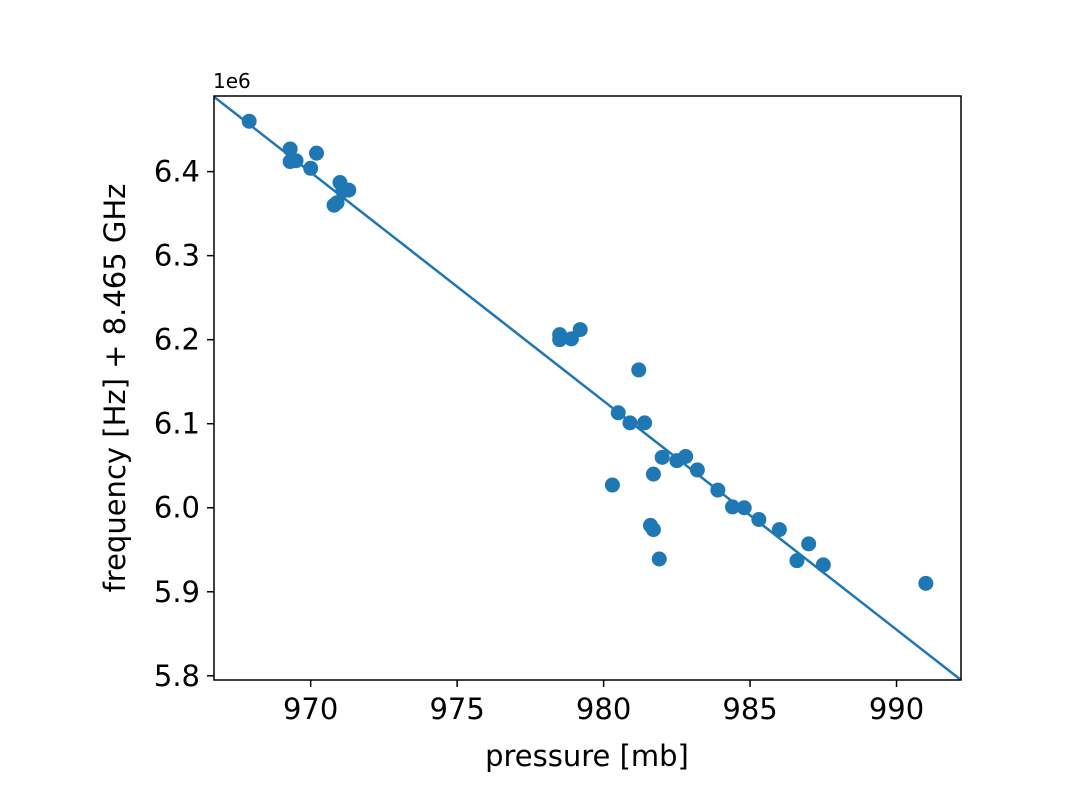 The width and height of the screenshot is (1068, 801). I want to click on y-tick-label: 6.3, so click(177, 256).